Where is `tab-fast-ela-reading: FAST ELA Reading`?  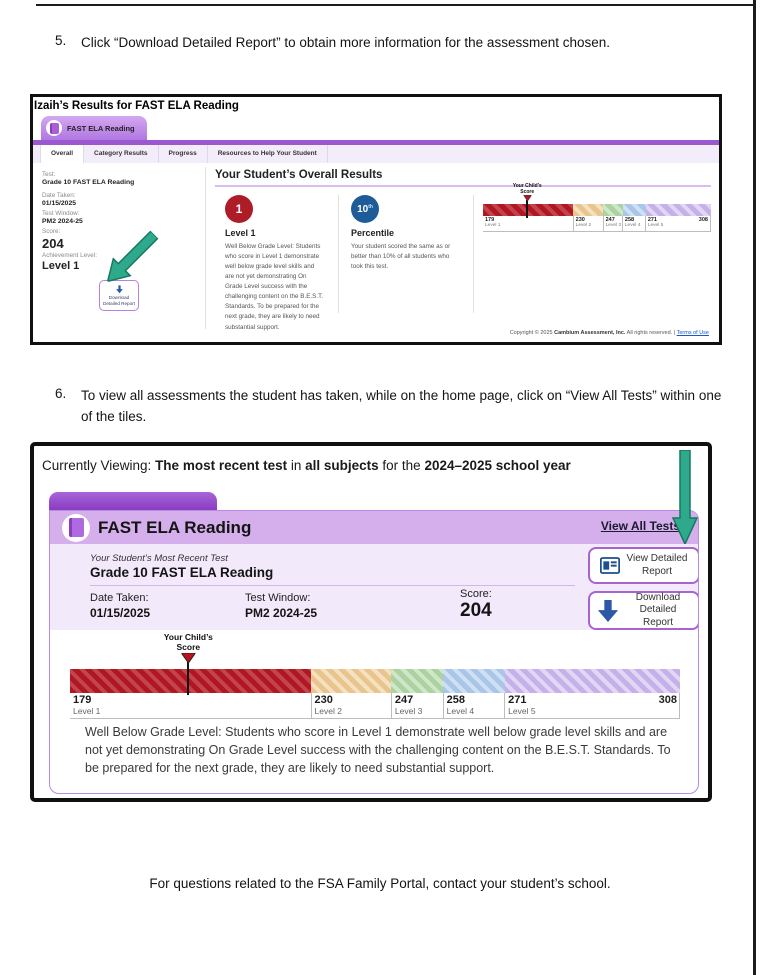 tab-fast-ela-reading: FAST ELA Reading is located at coordinates (94, 128).